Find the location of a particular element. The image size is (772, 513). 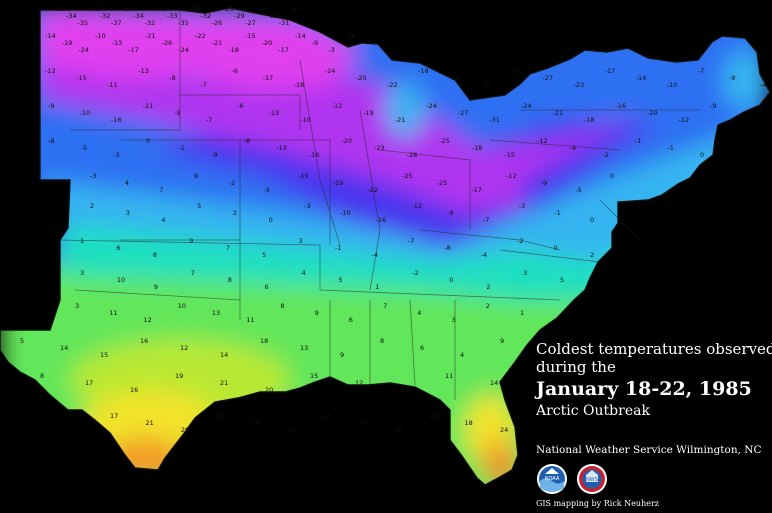

station-value: 8 is located at coordinates (155, 255).